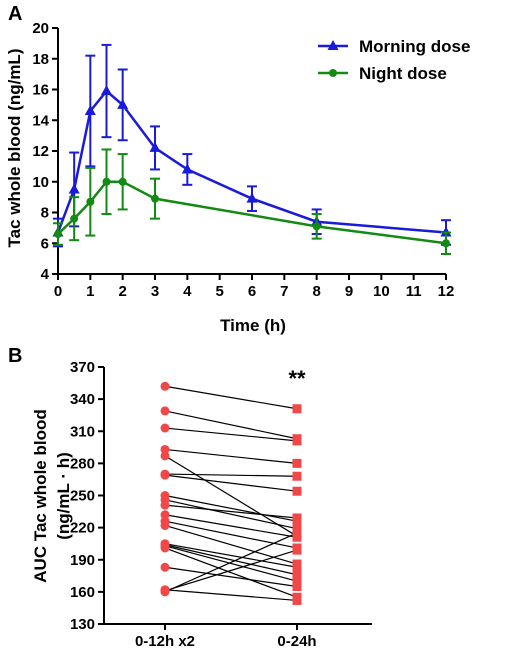  Describe the element at coordinates (446, 291) in the screenshot. I see `x-tick-label: 12` at that location.